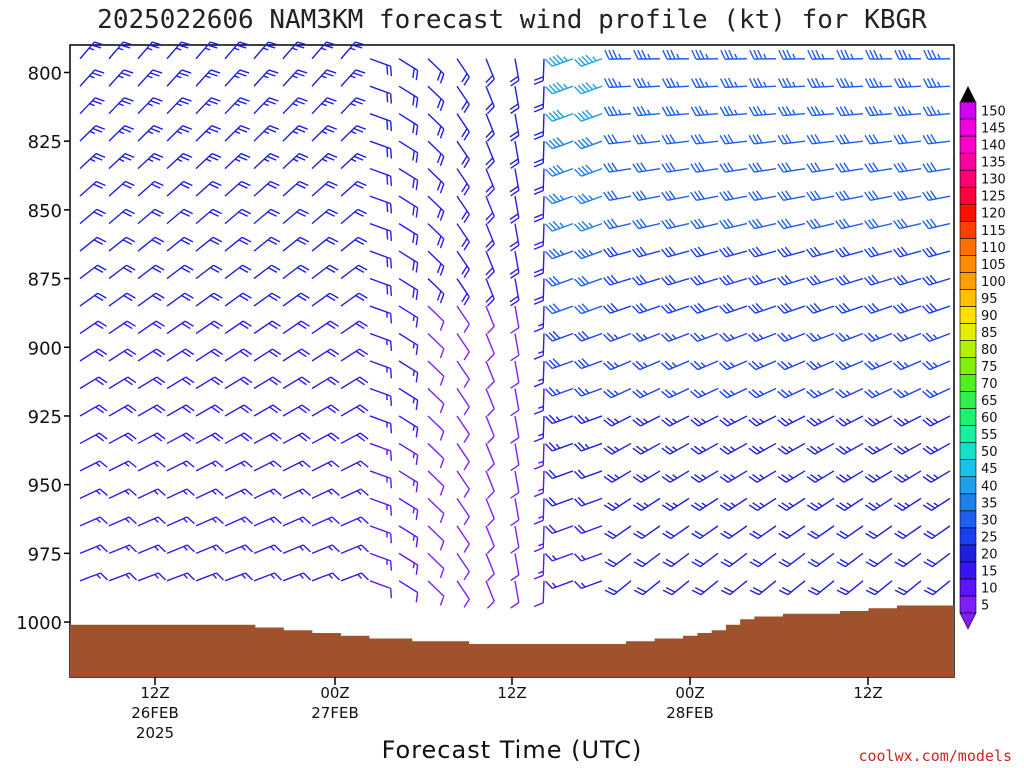  What do you see at coordinates (935, 756) in the screenshot?
I see `credit-link: coolwx.com/models` at bounding box center [935, 756].